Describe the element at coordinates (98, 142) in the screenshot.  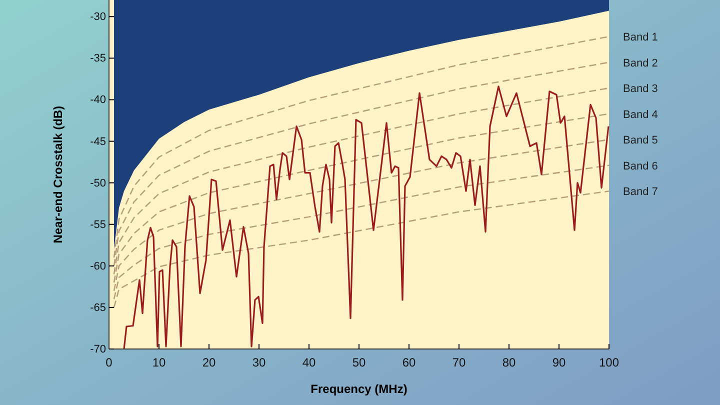
I see `y-tick-label: -45` at that location.